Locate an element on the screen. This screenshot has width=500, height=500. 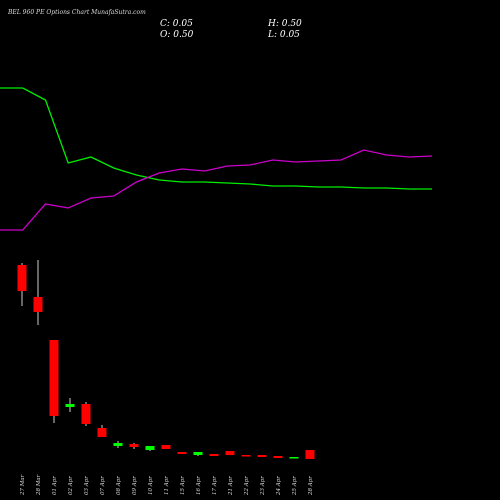
high-label: H: 0.50 is located at coordinates (284, 24).